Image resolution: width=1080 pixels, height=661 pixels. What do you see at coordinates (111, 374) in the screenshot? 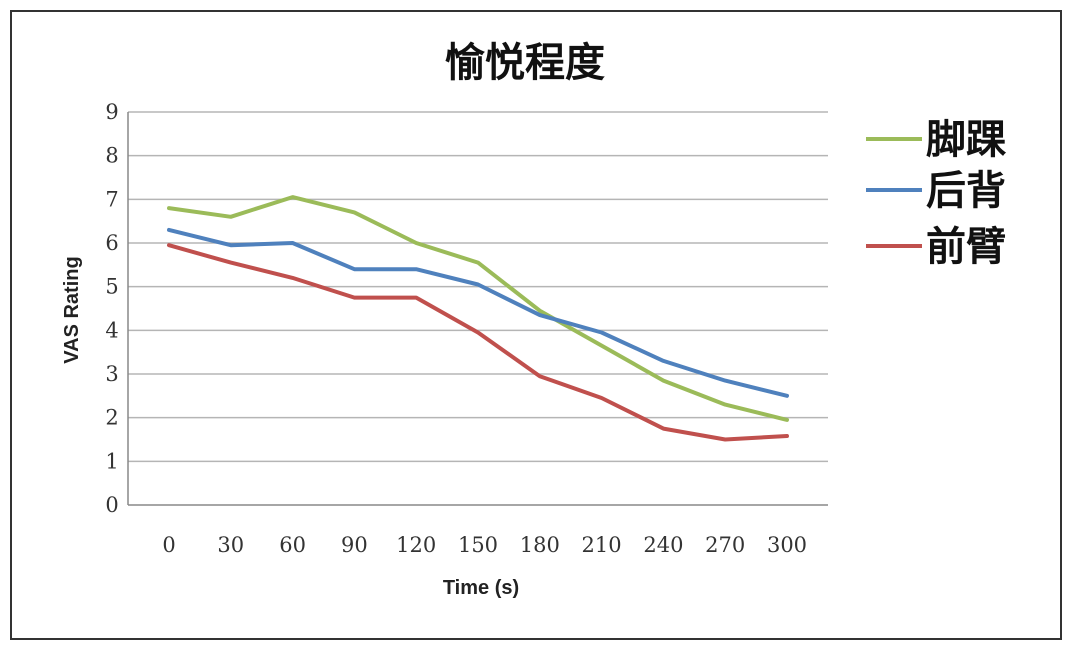
I see `y-tick-label: 3` at bounding box center [111, 374].